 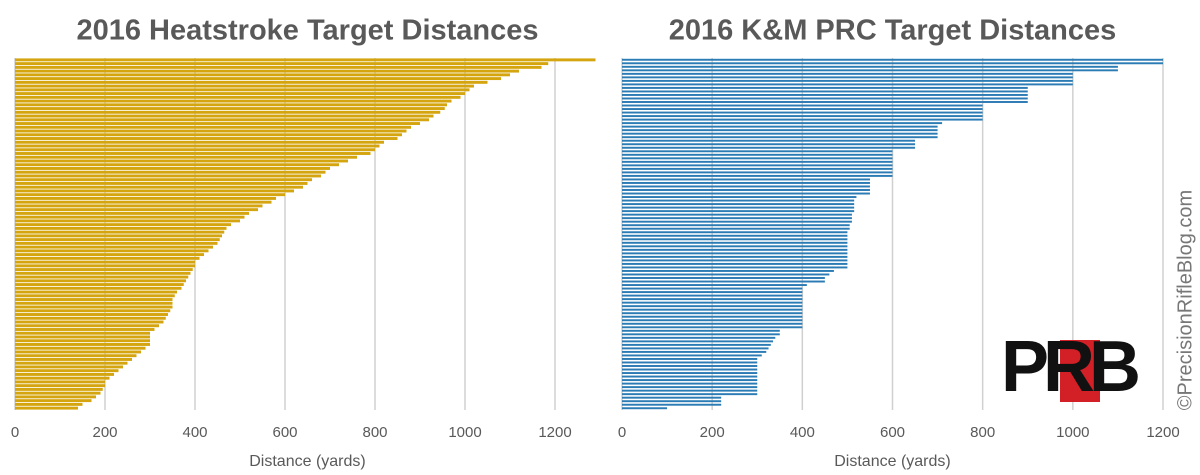 What do you see at coordinates (284, 432) in the screenshot?
I see `x-tick-label: 600` at bounding box center [284, 432].